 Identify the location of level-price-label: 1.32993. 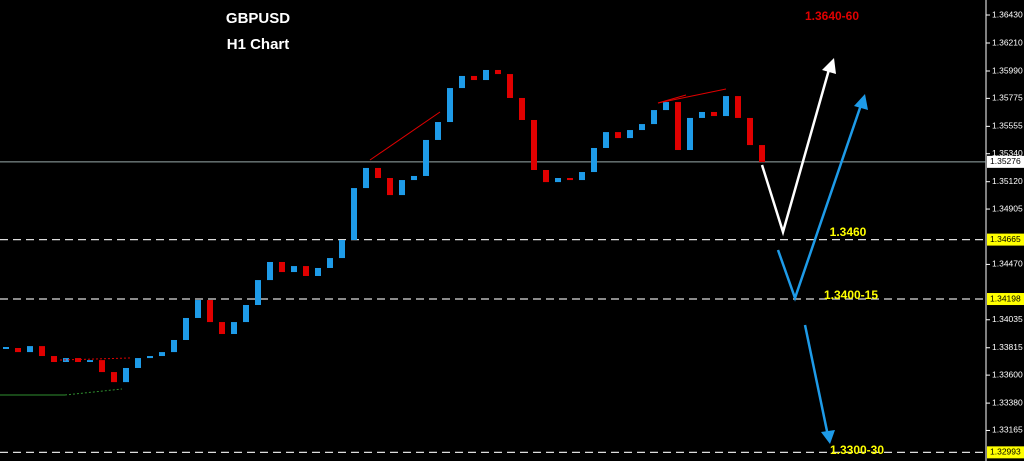
(1005, 452).